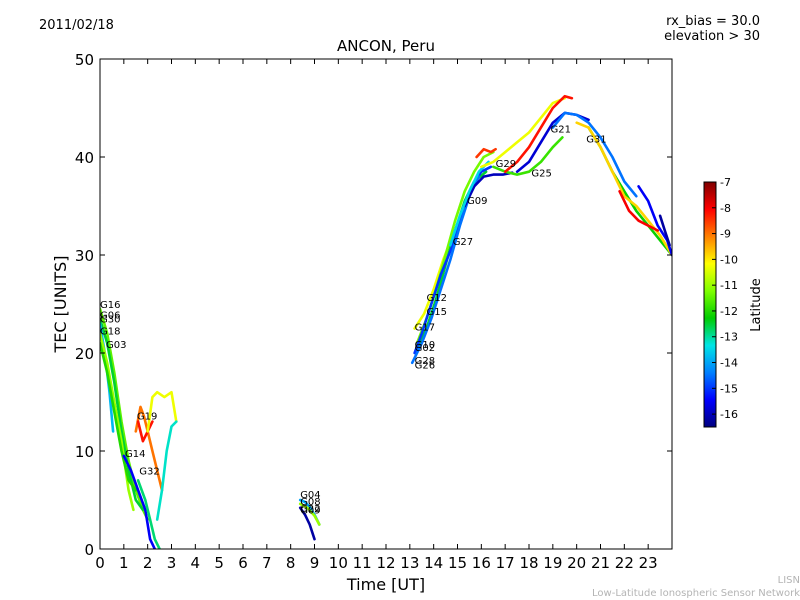  Describe the element at coordinates (425, 366) in the screenshot. I see `satellite-label-16: G26` at that location.